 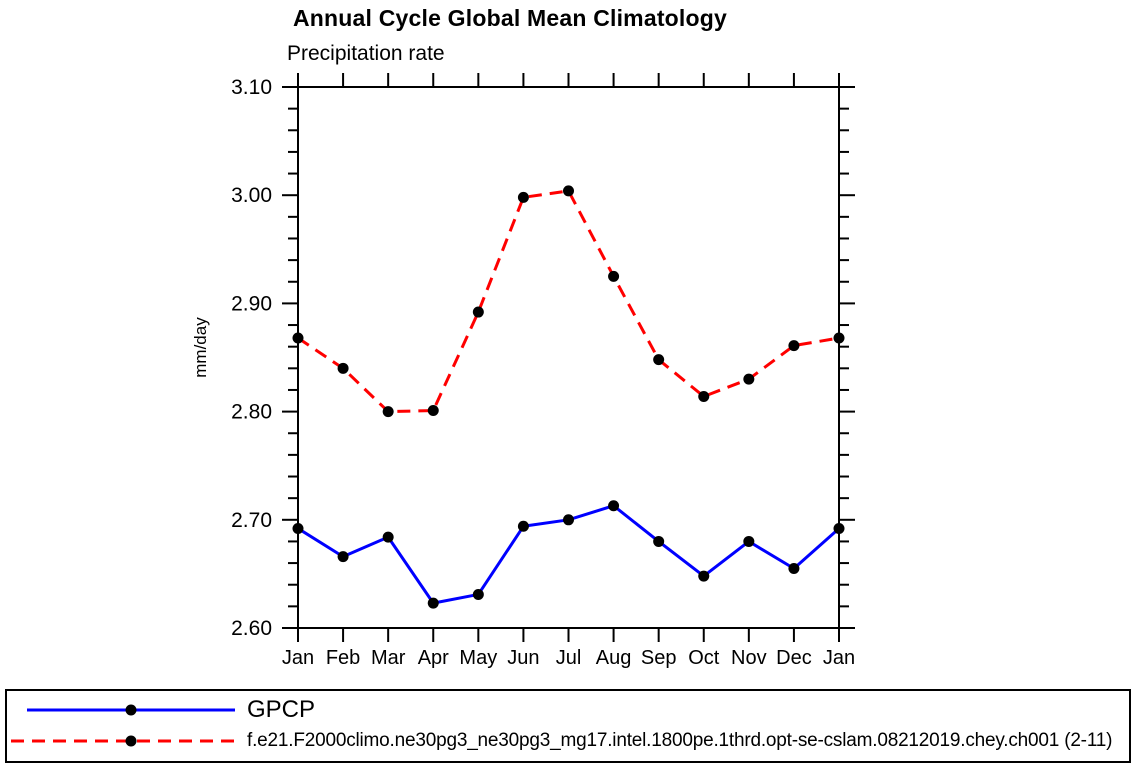 I want to click on x-tick-label: Dec, so click(x=794, y=658).